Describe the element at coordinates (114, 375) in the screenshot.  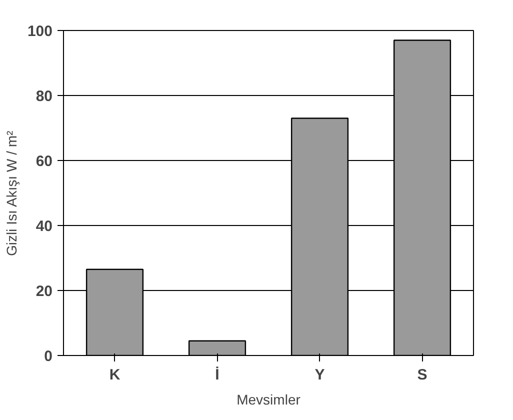
I see `x-tick-label: K` at that location.